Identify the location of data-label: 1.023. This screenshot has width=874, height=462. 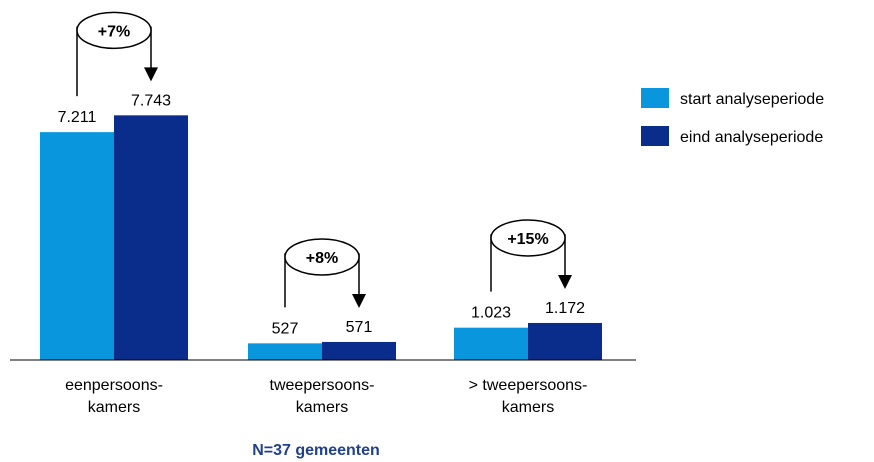
(491, 313).